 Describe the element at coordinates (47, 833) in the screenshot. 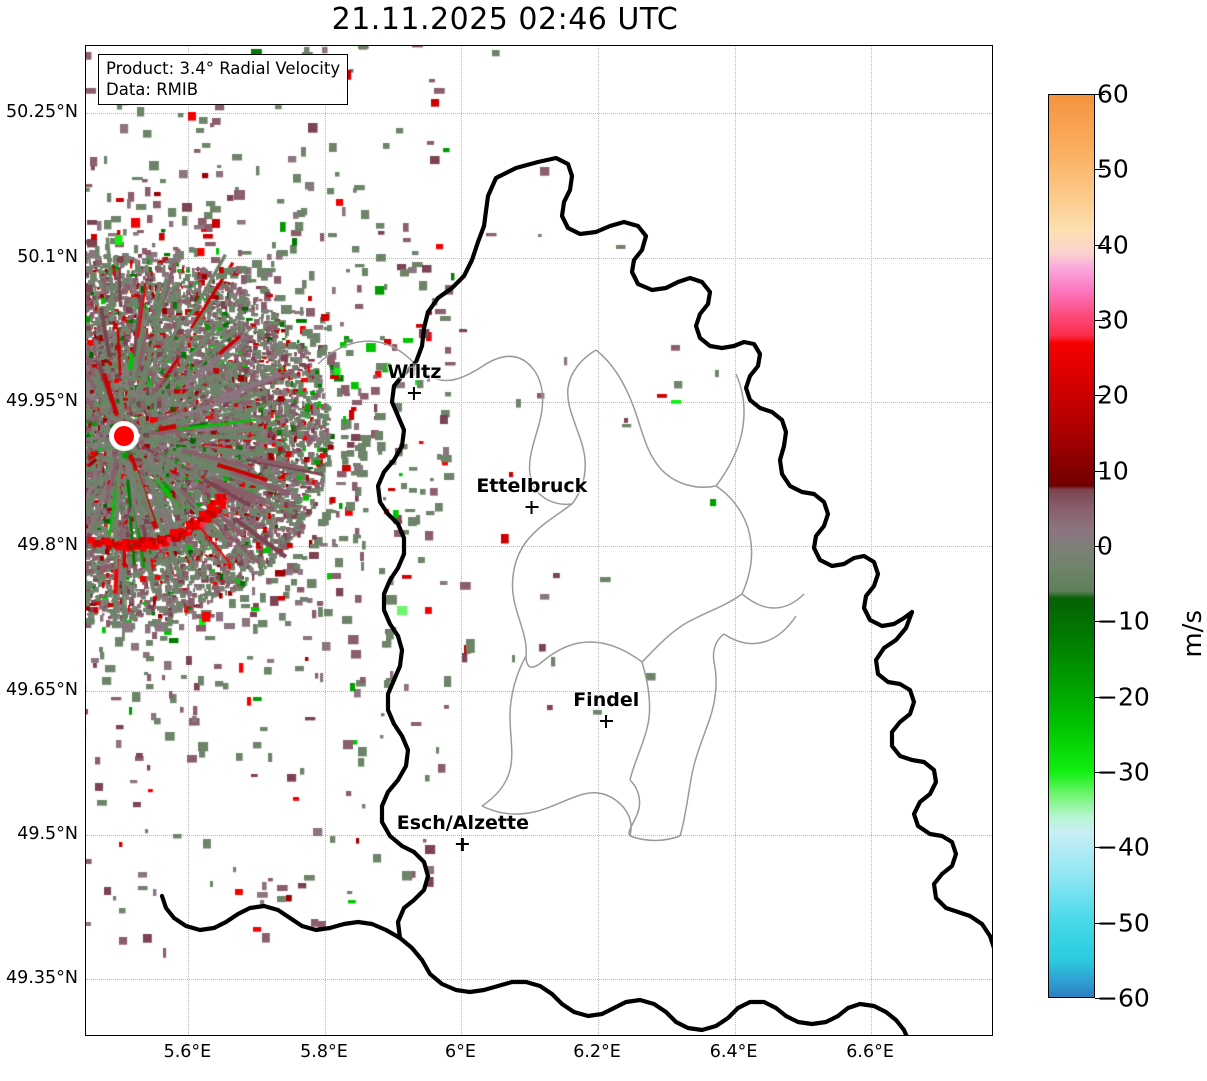

I see `y-tick-label: 49.5°N` at that location.